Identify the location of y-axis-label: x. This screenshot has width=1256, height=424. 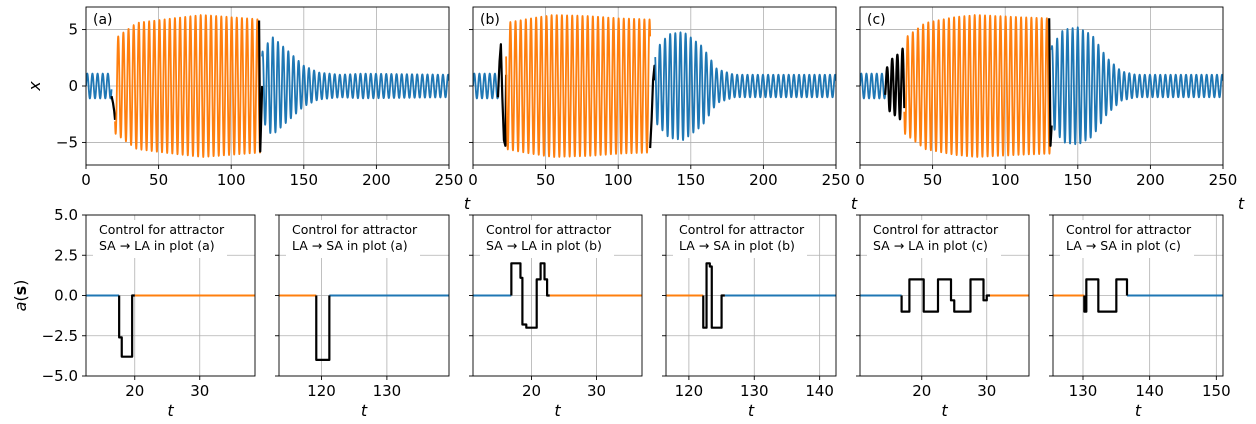
(34, 86).